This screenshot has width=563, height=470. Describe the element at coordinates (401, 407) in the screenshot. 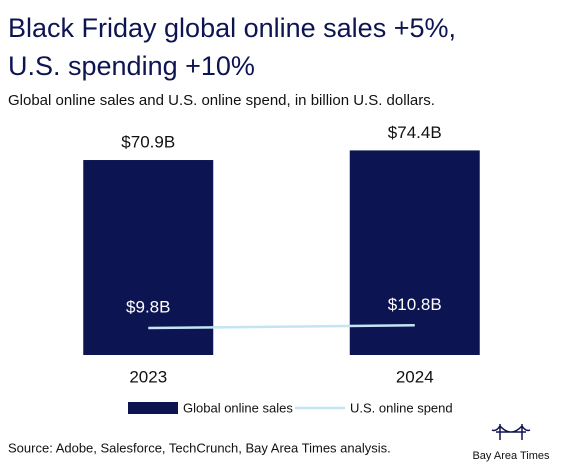

I see `legend-label: U.S. online spend` at that location.